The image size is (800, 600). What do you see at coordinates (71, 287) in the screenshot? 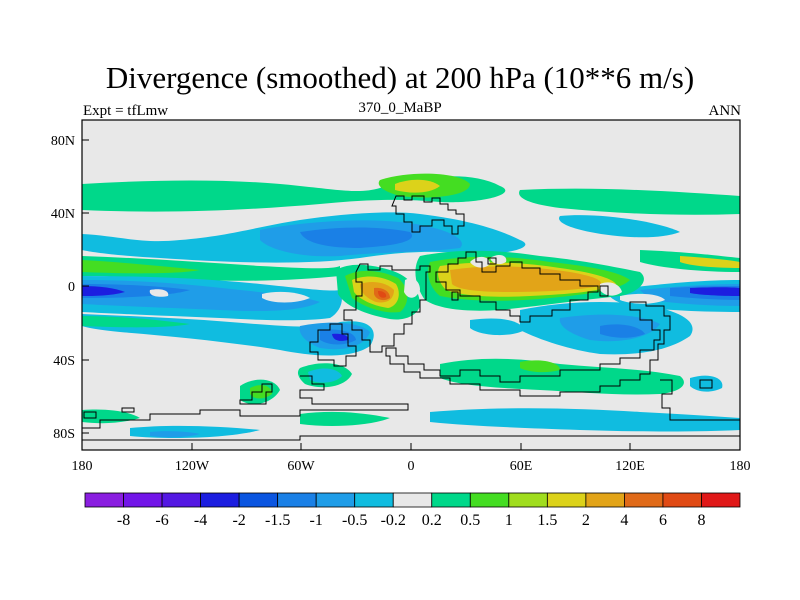
I see `y-tick-0: 0` at bounding box center [71, 287].